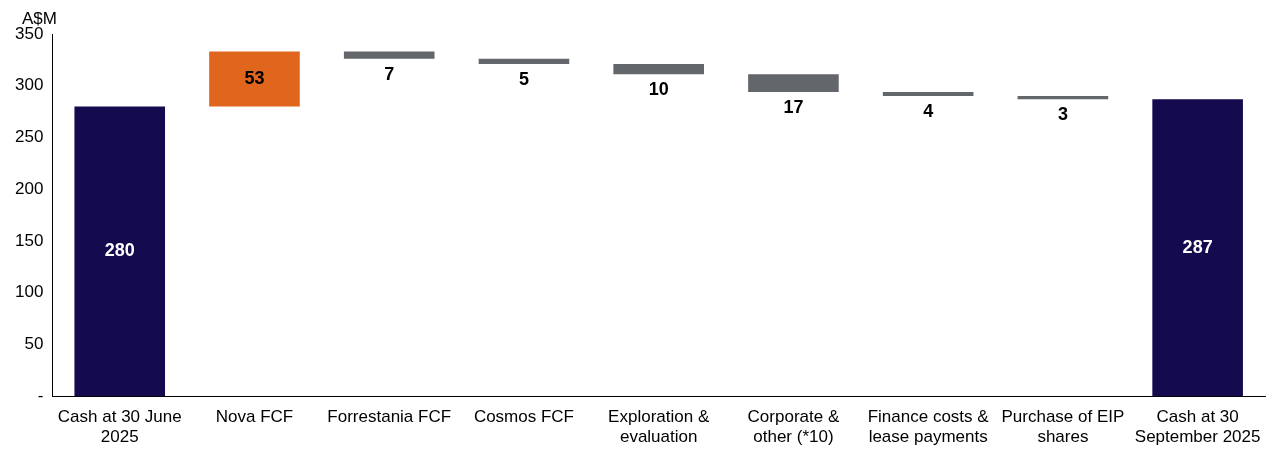  What do you see at coordinates (524, 417) in the screenshot?
I see `x-tick-label: Cosmos FCF` at bounding box center [524, 417].